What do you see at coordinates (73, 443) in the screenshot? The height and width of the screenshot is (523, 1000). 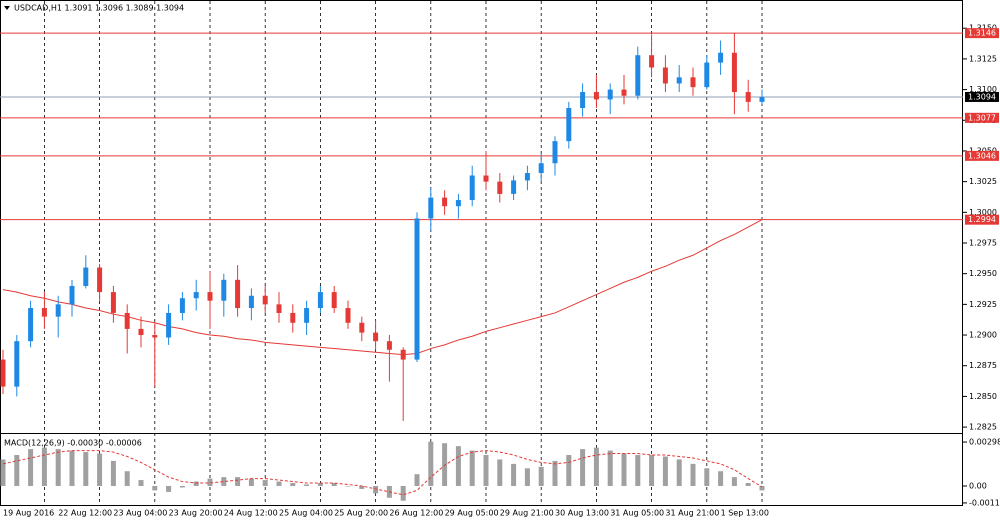 I see `macd-label: MACD(12,26,9) -0.00030 -0.00006` at bounding box center [73, 443].